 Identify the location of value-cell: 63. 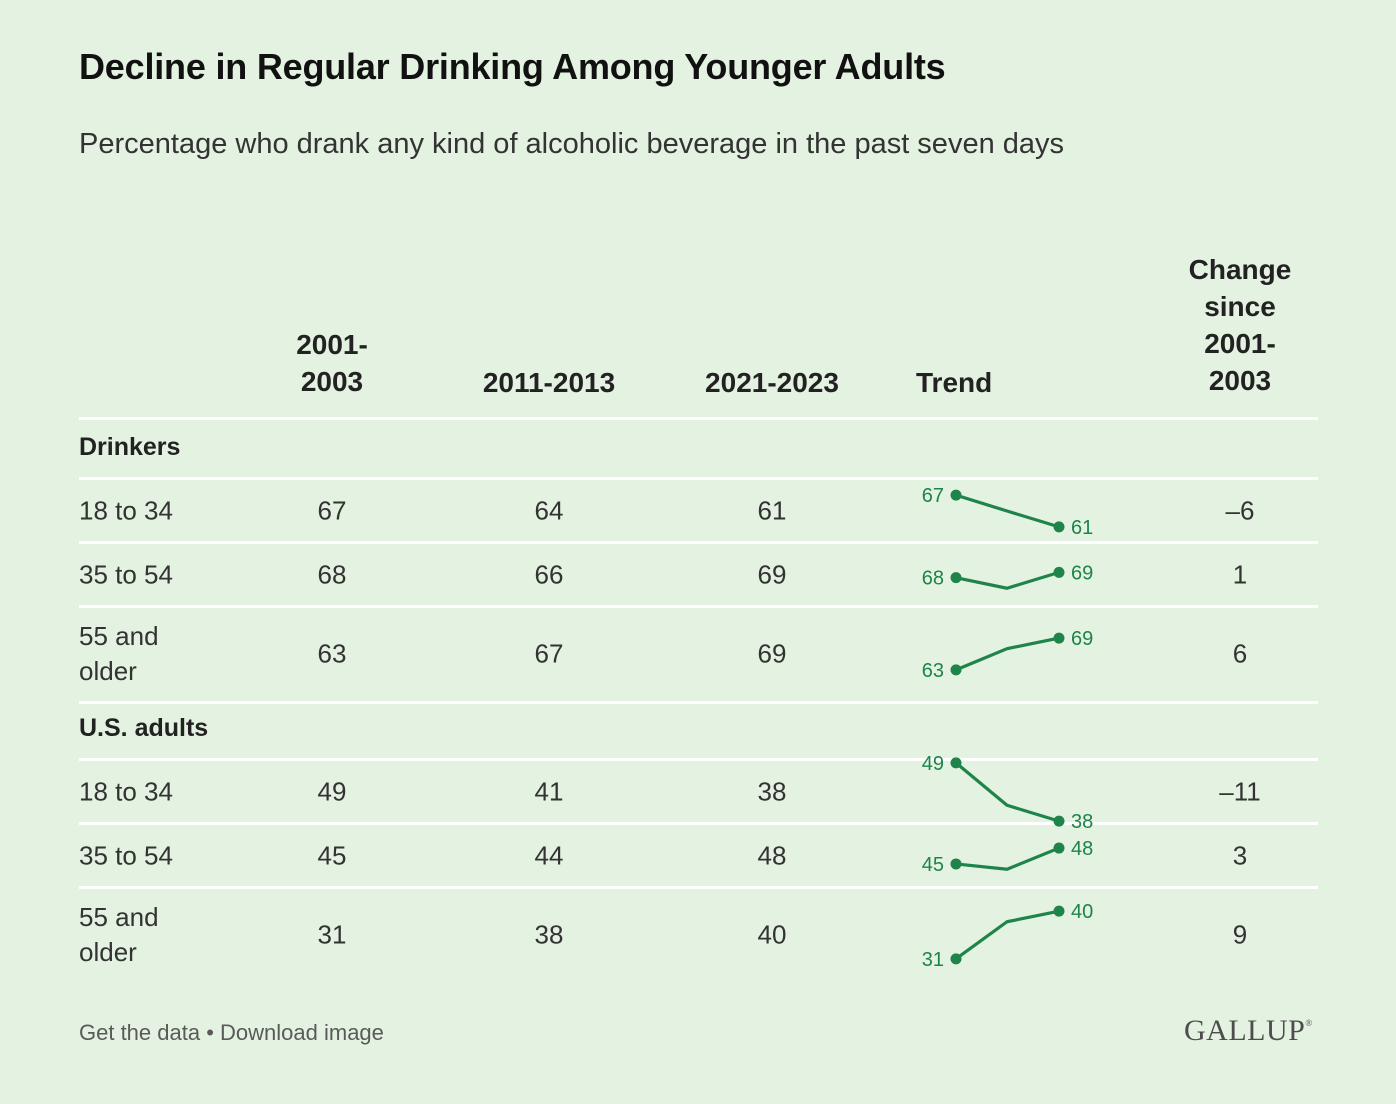
(332, 653).